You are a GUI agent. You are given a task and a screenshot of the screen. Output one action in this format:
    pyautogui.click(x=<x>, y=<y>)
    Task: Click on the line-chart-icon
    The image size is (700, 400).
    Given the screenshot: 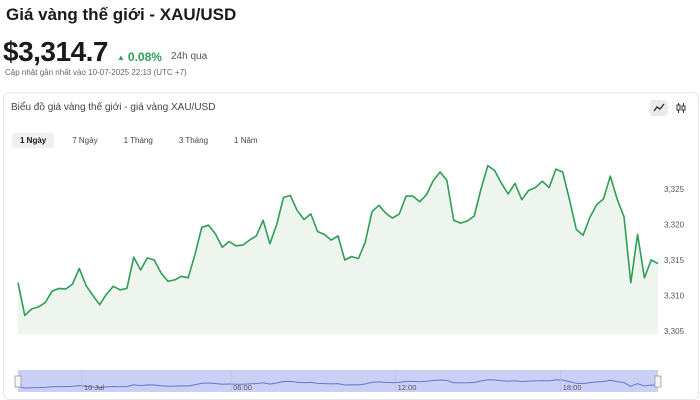 What is the action you would take?
    pyautogui.click(x=659, y=107)
    